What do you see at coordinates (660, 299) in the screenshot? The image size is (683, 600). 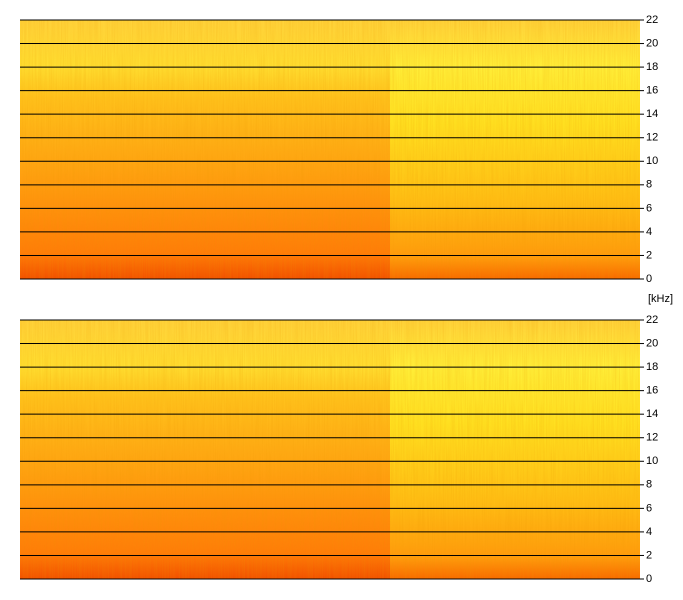 I see `y-axis-unit: [kHz]` at bounding box center [660, 299].